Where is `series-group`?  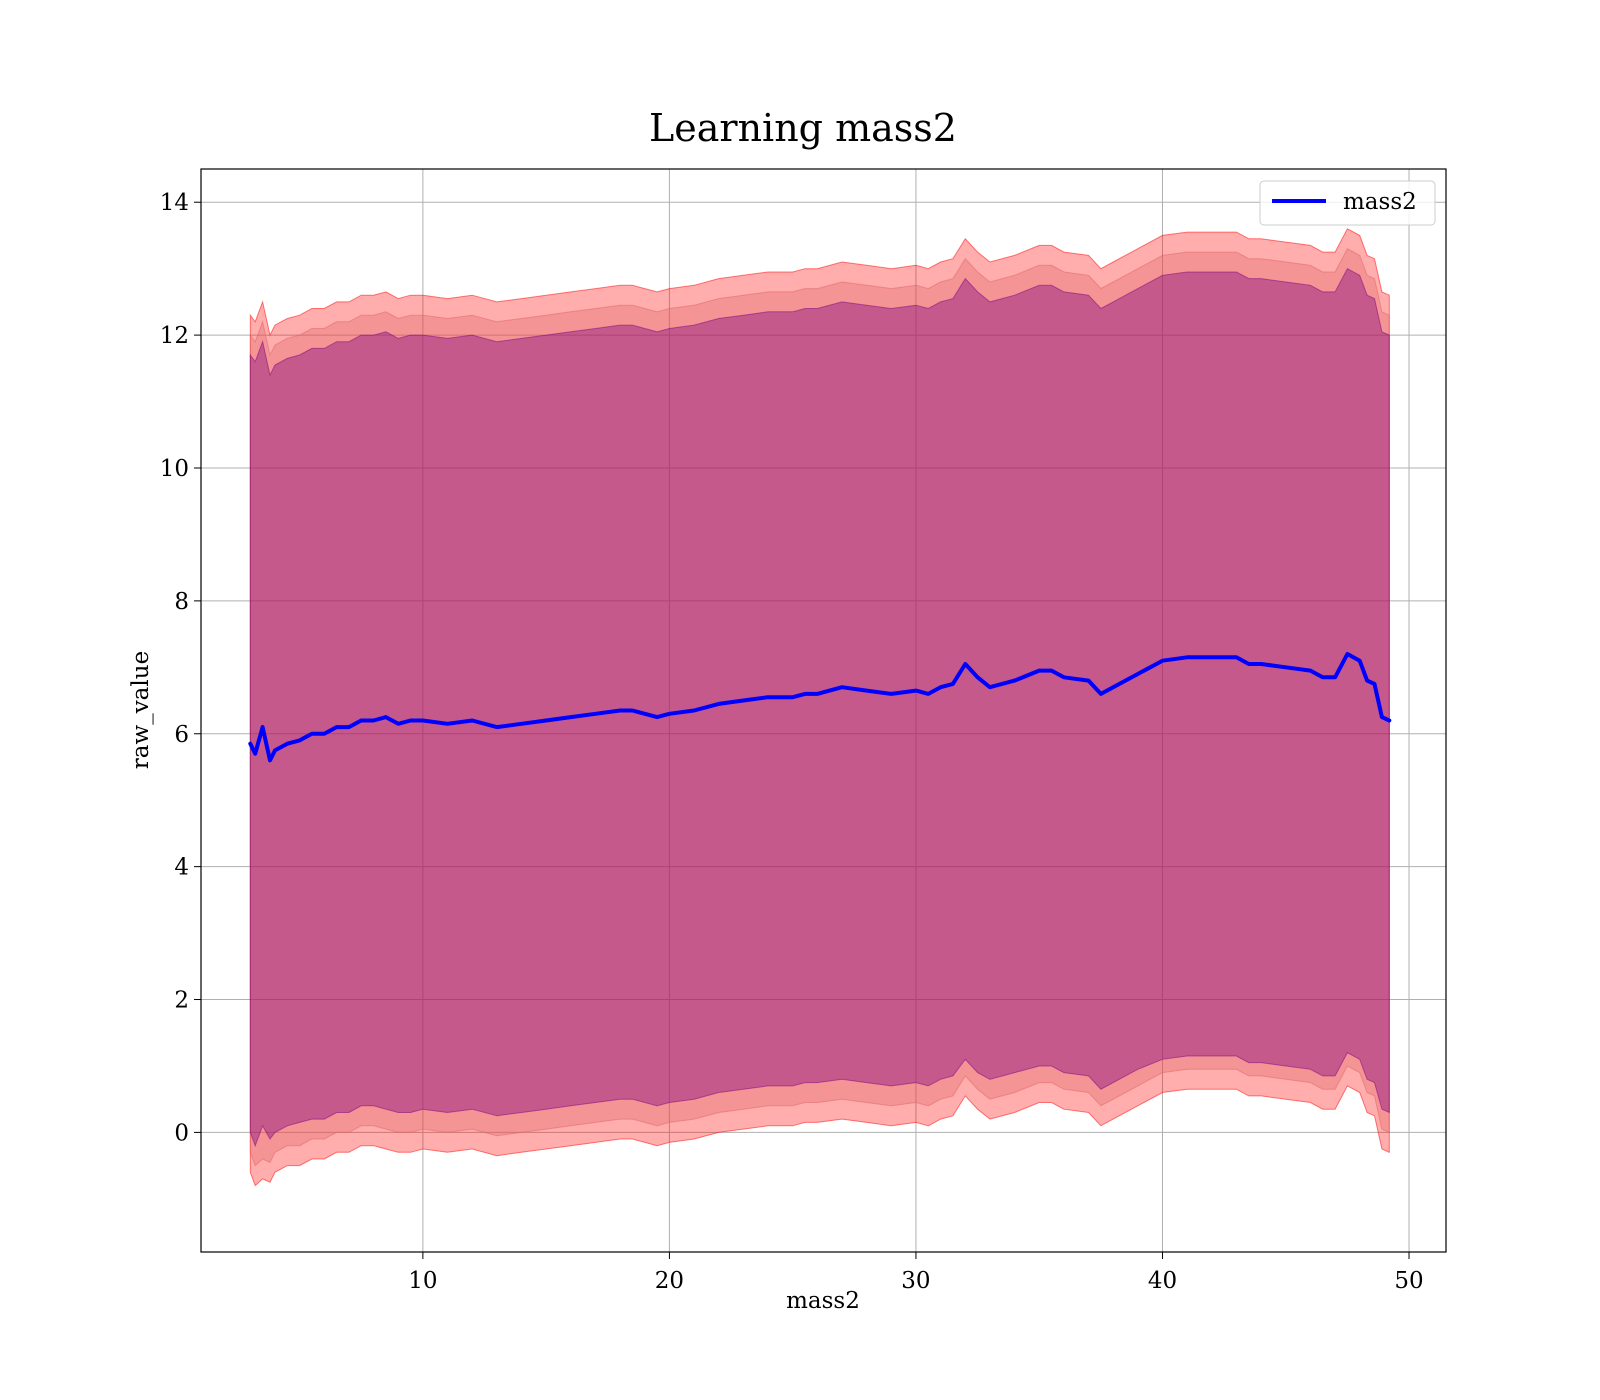
series-group is located at coordinates (820, 707).